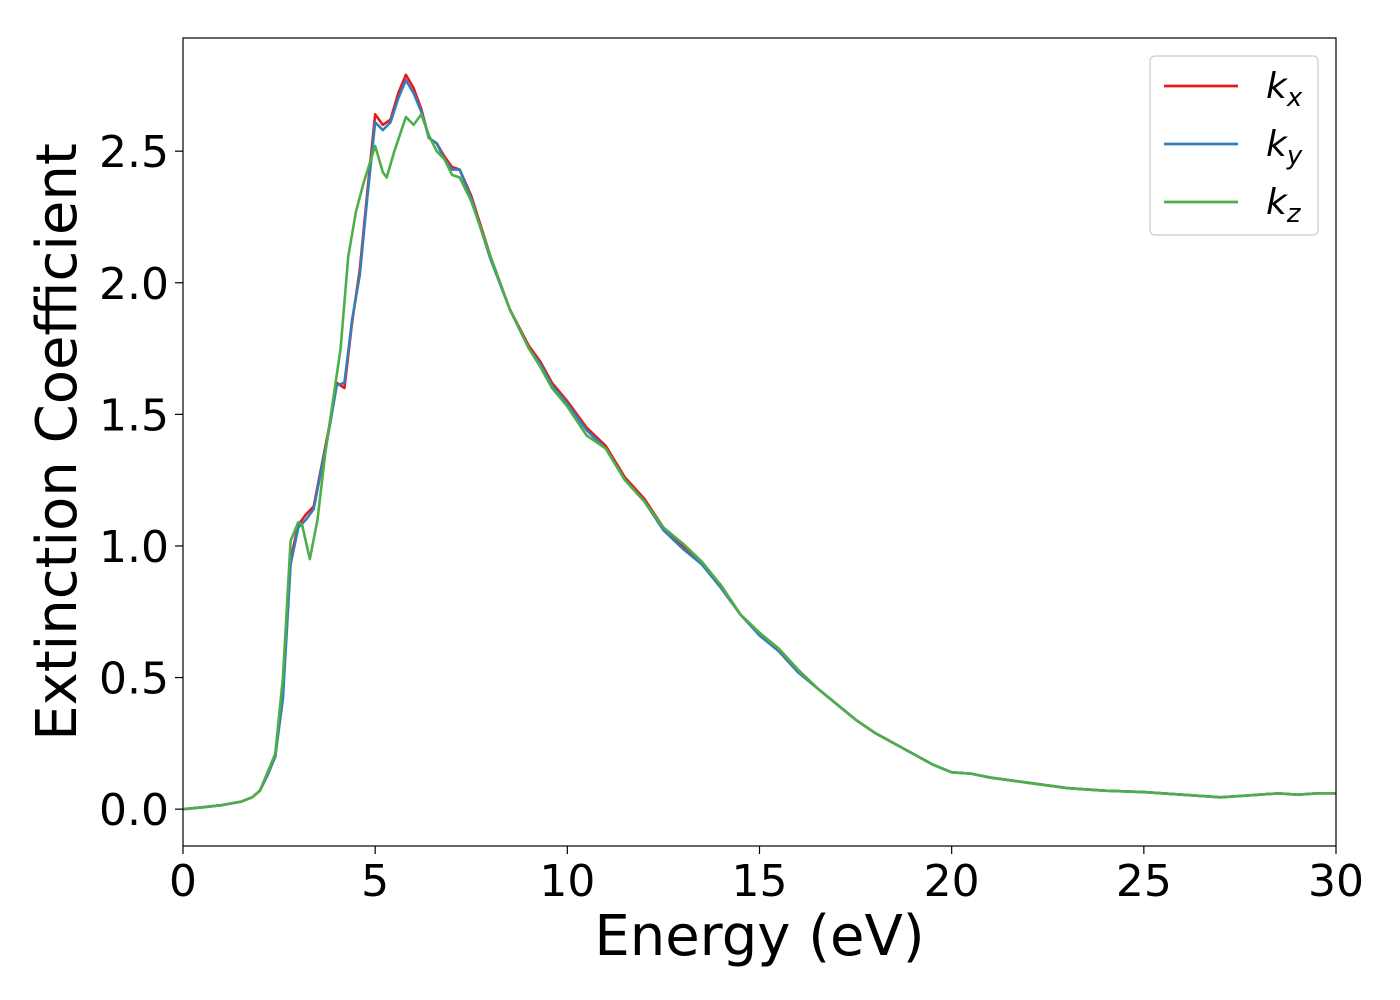  I want to click on y-tick-label: 2.5, so click(134, 152).